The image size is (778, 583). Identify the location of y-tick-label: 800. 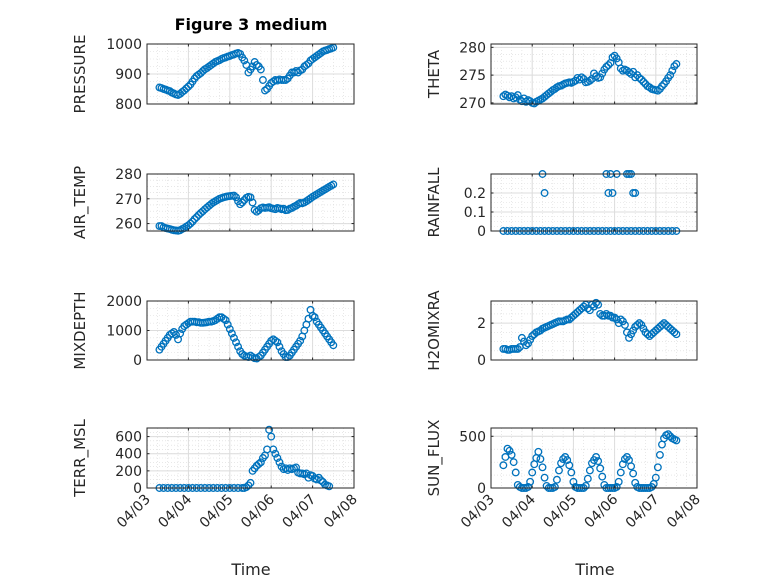
(128, 105).